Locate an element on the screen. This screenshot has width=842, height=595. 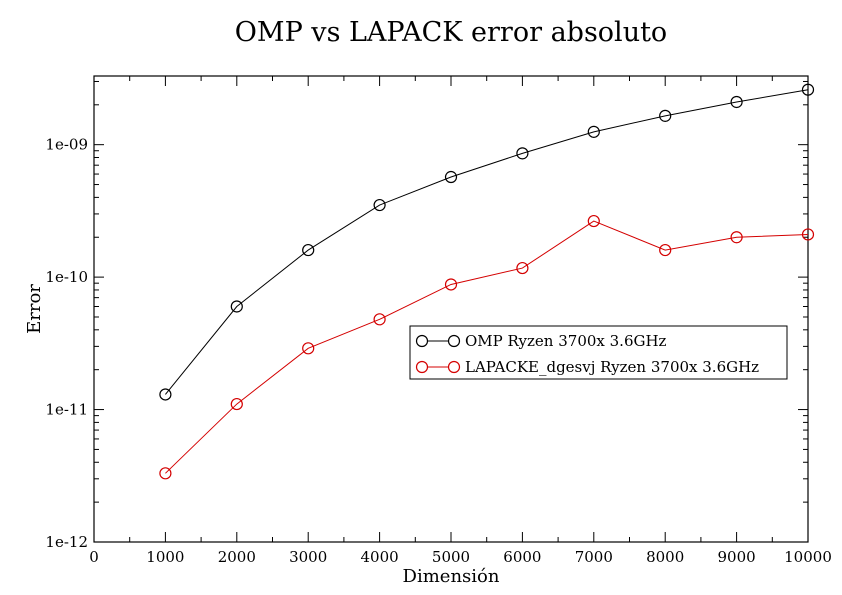
y-tick-label: 1e-10 is located at coordinates (66, 277).